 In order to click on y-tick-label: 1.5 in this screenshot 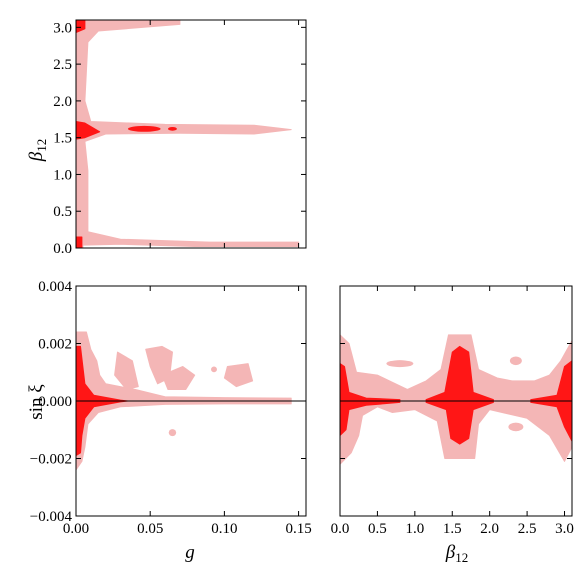, I will do `click(62, 139)`.